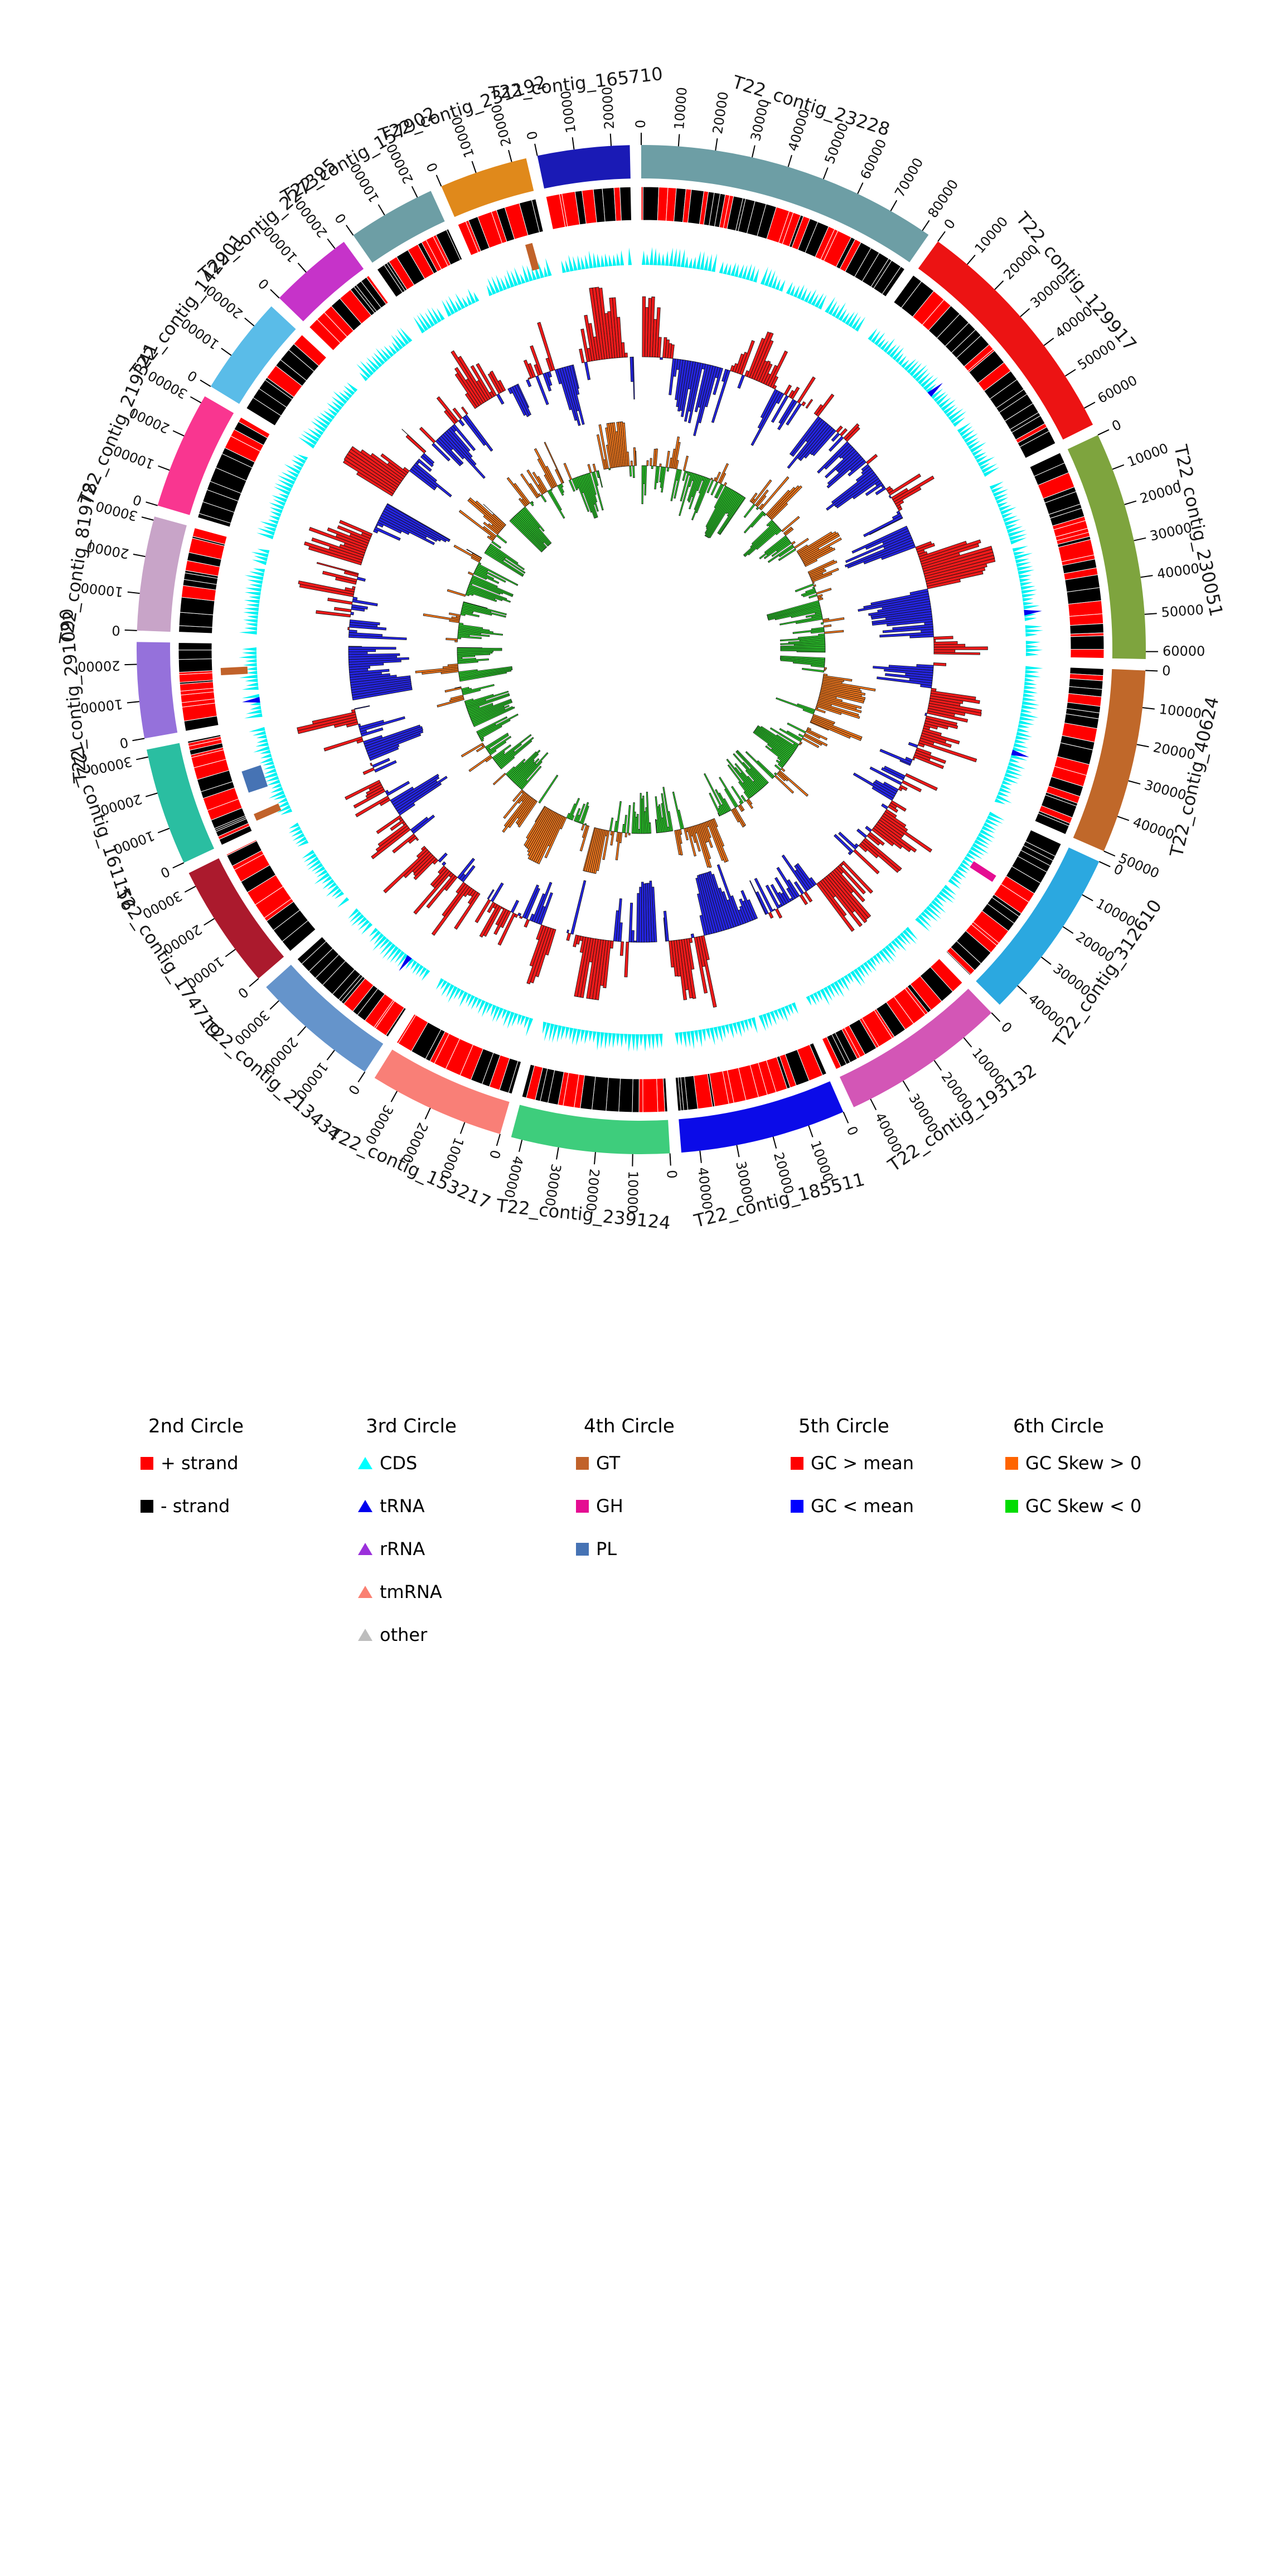 The image size is (1288, 2576). Describe the element at coordinates (1087, 653) in the screenshot. I see `strand-segment` at that location.